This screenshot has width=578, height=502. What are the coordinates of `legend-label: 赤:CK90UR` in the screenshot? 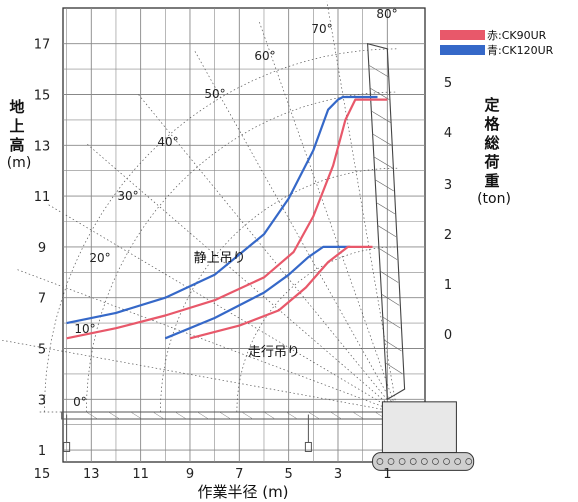 It's located at (517, 35).